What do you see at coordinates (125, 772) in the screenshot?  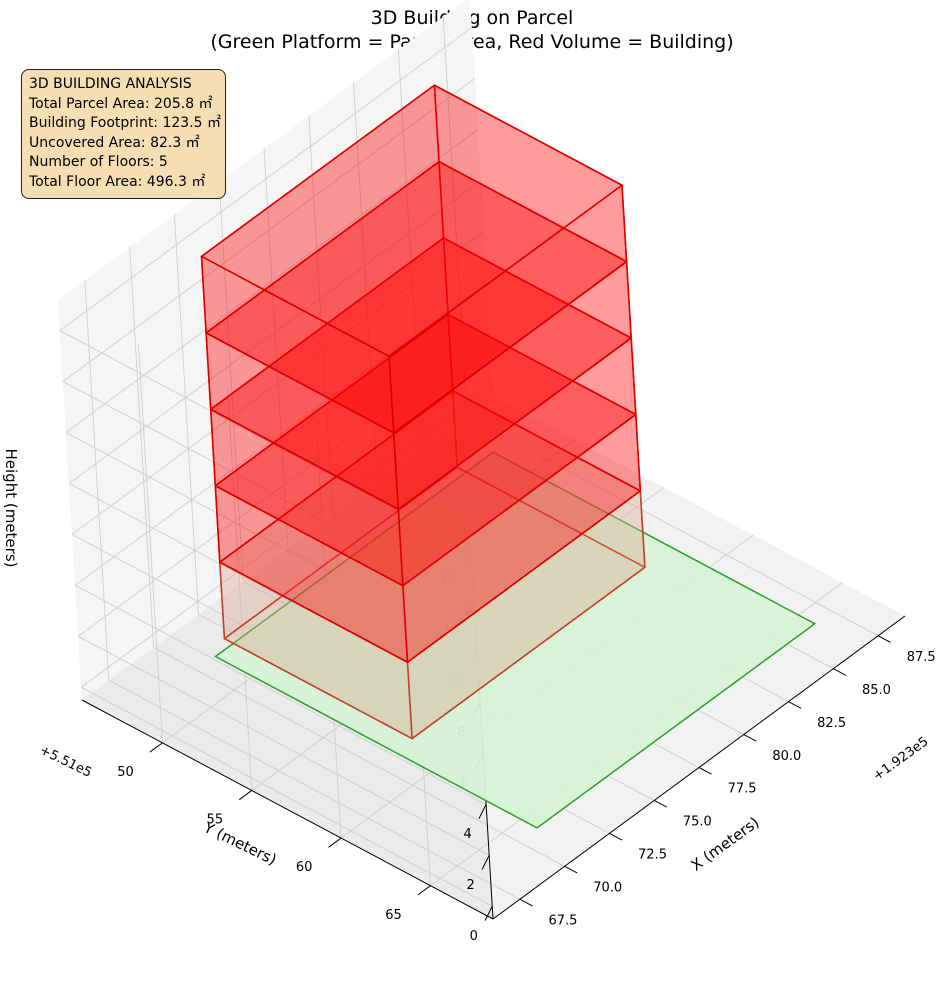 I see `y-tick-label: 50` at bounding box center [125, 772].